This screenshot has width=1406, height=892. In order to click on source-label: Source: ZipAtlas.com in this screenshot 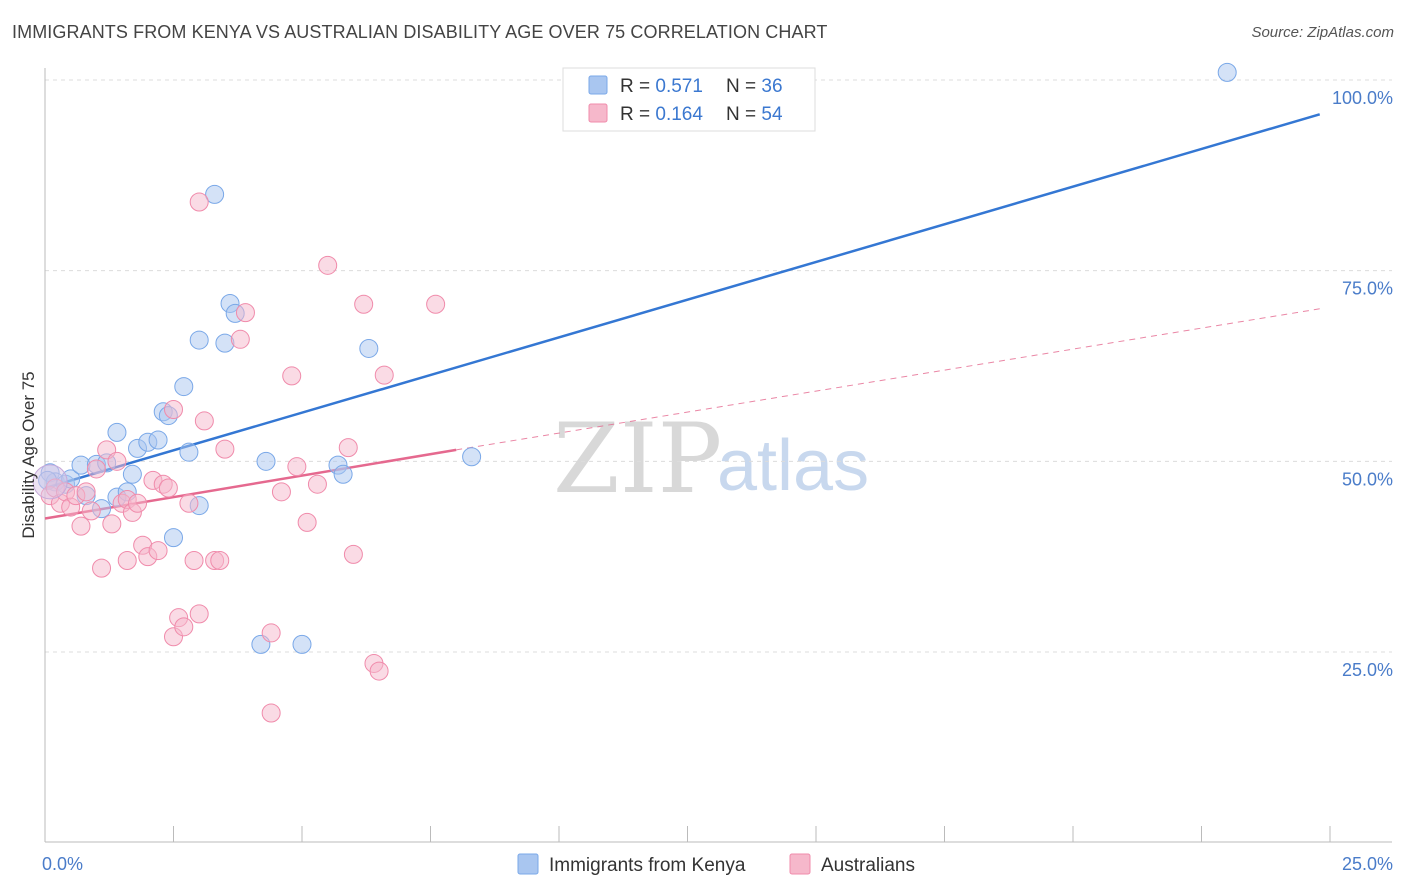, I will do `click(1322, 32)`.